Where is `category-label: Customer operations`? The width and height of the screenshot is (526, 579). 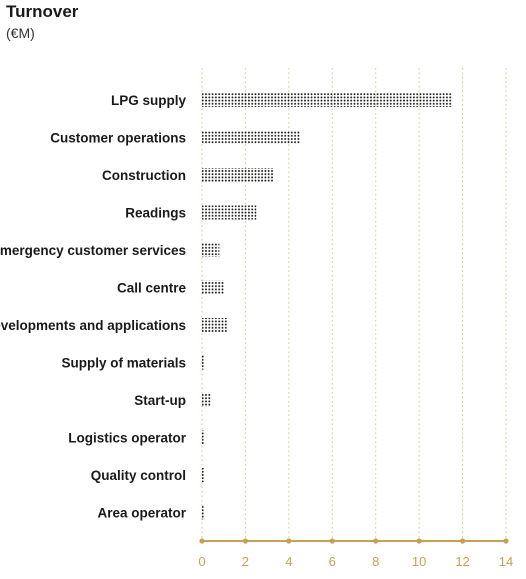
category-label: Customer operations is located at coordinates (118, 138).